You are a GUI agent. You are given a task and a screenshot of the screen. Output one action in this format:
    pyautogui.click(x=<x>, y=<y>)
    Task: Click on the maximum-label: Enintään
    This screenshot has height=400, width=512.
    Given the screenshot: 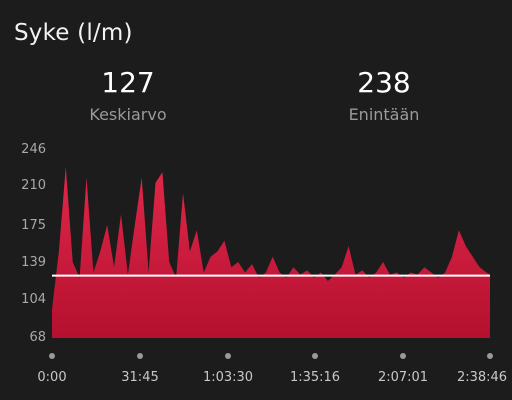 What is the action you would take?
    pyautogui.click(x=384, y=114)
    